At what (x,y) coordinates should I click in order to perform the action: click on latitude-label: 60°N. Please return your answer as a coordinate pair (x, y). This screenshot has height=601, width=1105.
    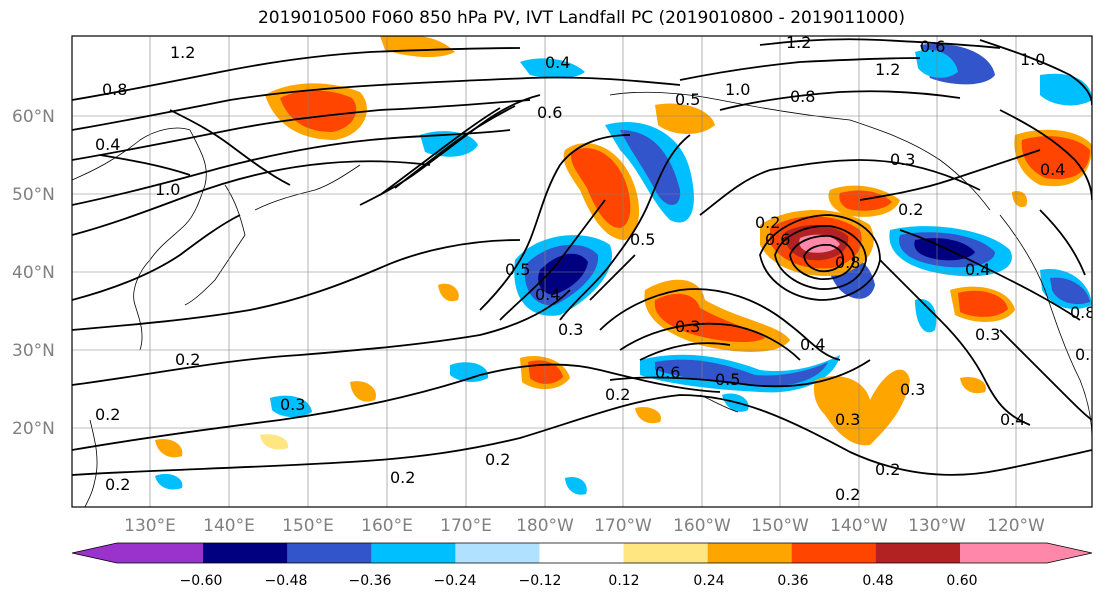
    Looking at the image, I should click on (33, 117).